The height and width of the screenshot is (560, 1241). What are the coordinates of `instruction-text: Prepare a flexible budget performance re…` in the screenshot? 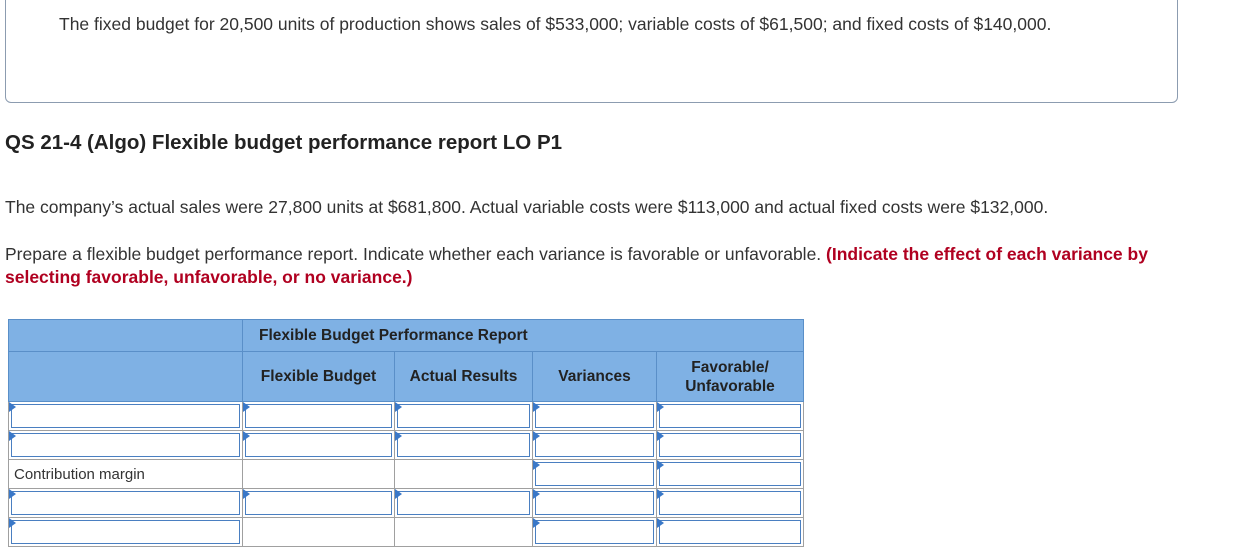 It's located at (605, 266).